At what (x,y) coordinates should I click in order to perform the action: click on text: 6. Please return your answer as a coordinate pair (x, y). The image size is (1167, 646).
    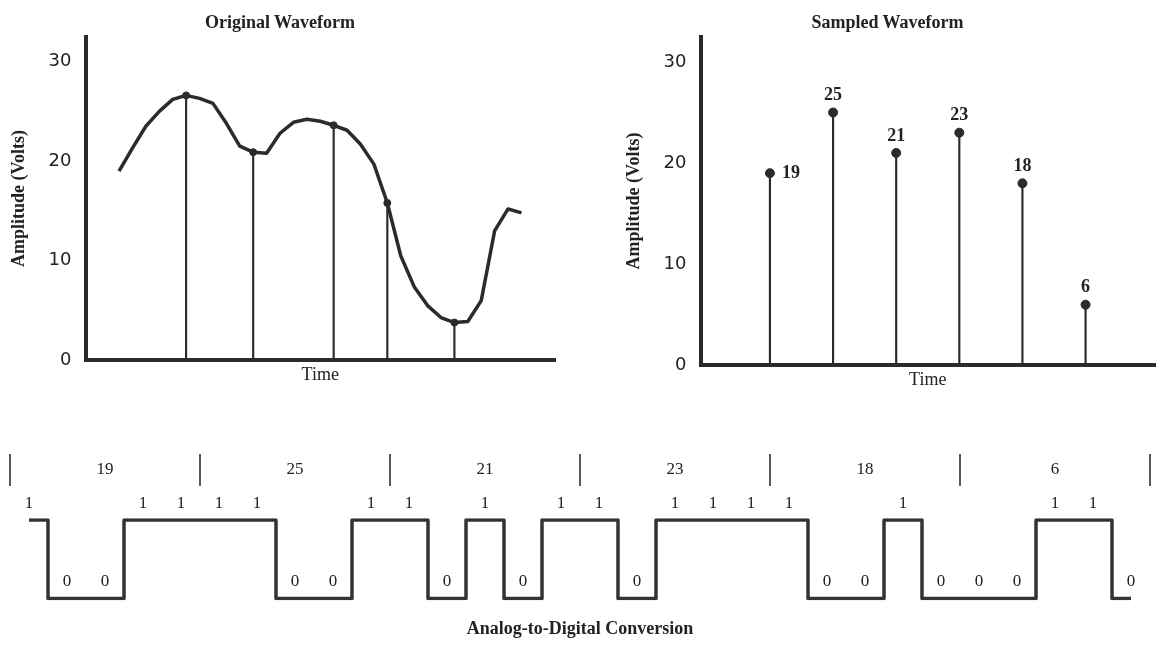
    Looking at the image, I should click on (1055, 469).